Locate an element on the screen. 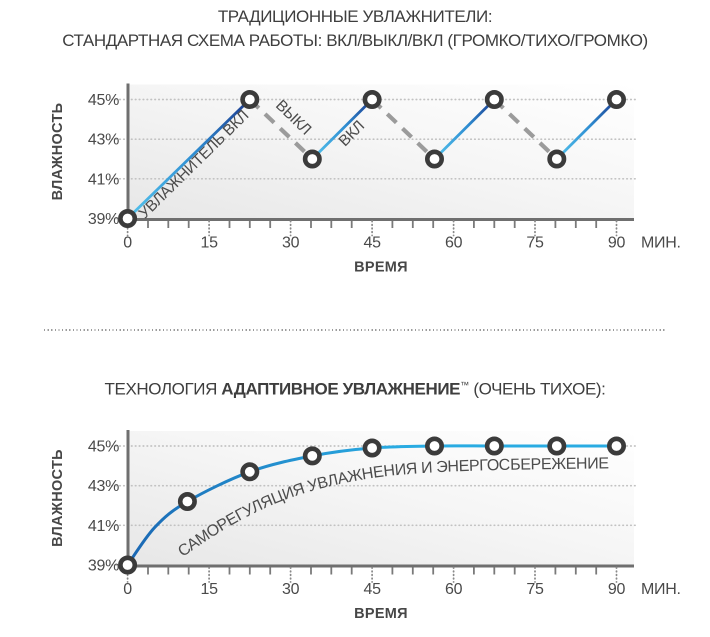 The image size is (710, 637). plot-background is located at coordinates (381, 498).